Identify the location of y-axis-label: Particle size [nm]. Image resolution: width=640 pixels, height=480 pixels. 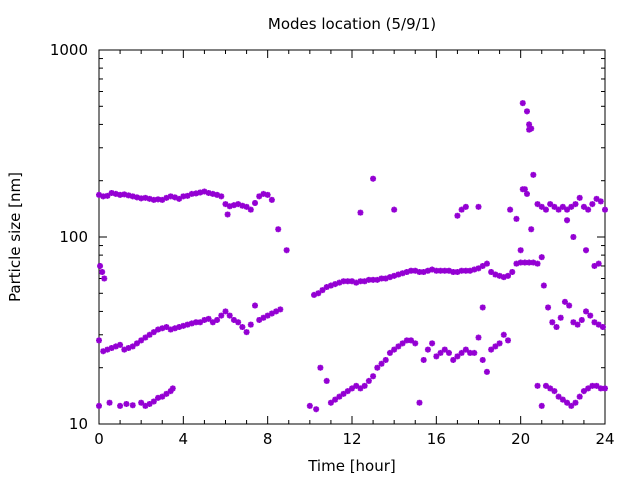
(15, 237).